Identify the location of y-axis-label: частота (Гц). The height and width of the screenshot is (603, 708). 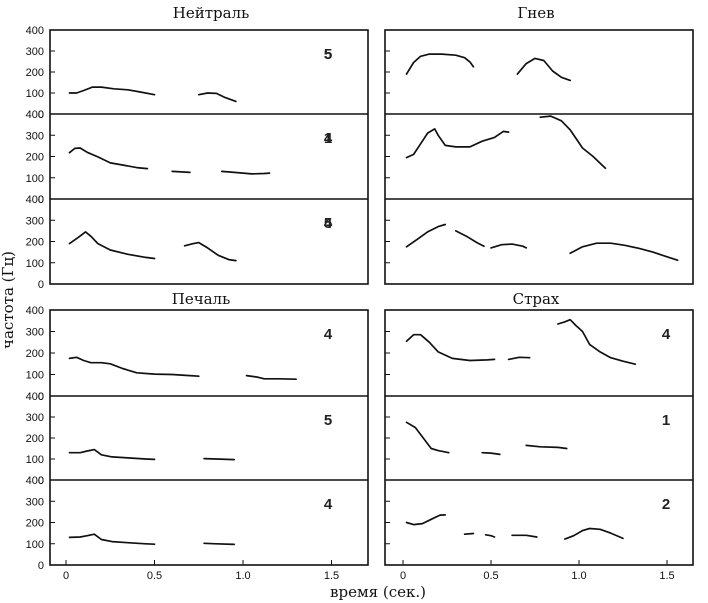
(8, 300).